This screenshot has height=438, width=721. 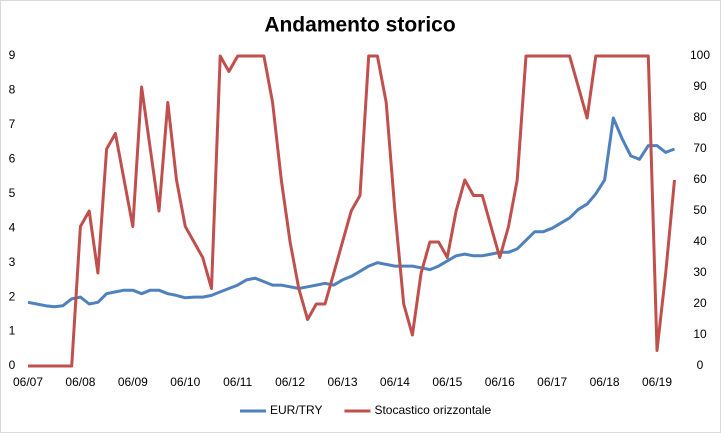 I want to click on y2-tick-label: 90, so click(x=700, y=86).